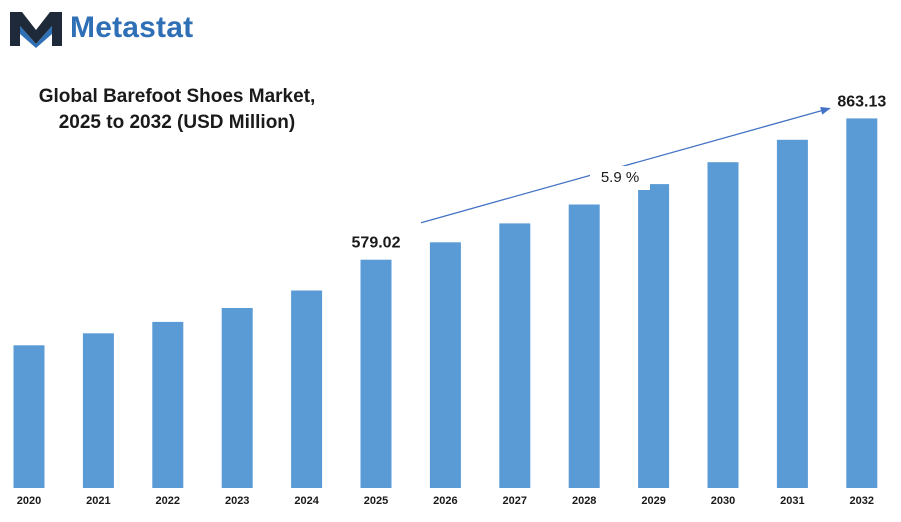 The height and width of the screenshot is (522, 901). I want to click on bar-2028, so click(584, 346).